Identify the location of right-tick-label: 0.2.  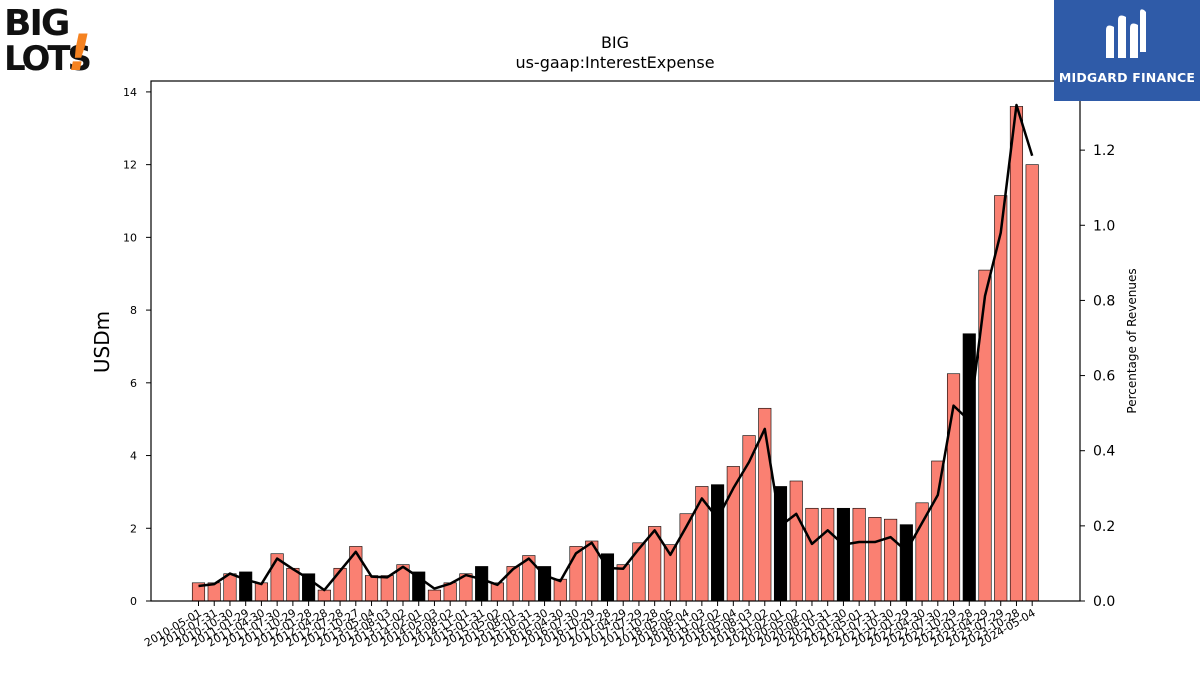
(1104, 527).